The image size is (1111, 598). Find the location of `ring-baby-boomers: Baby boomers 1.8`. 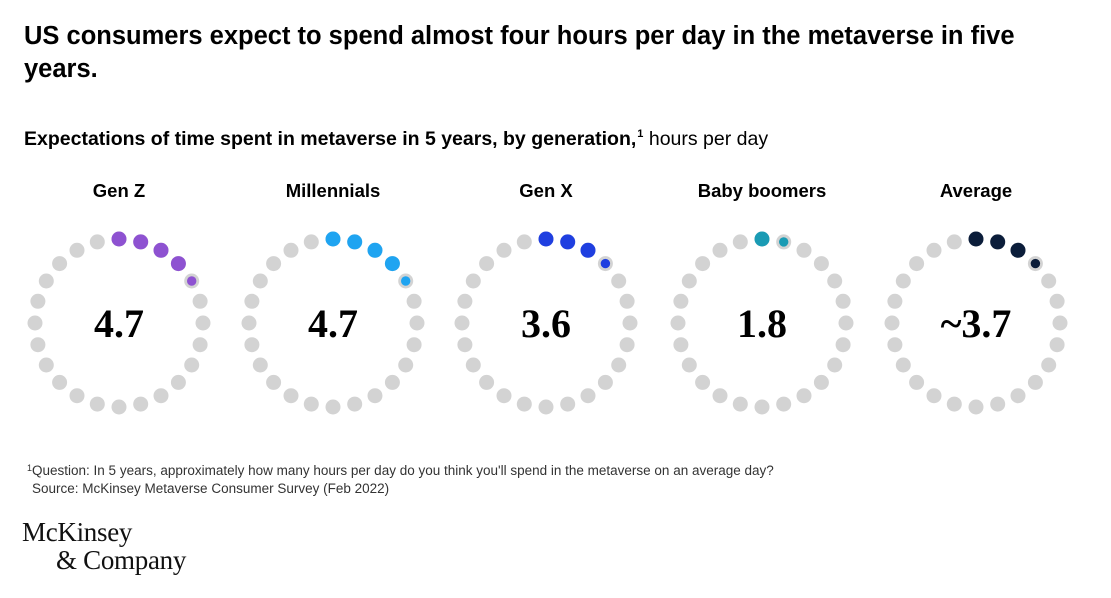

ring-baby-boomers: Baby boomers 1.8 is located at coordinates (762, 297).